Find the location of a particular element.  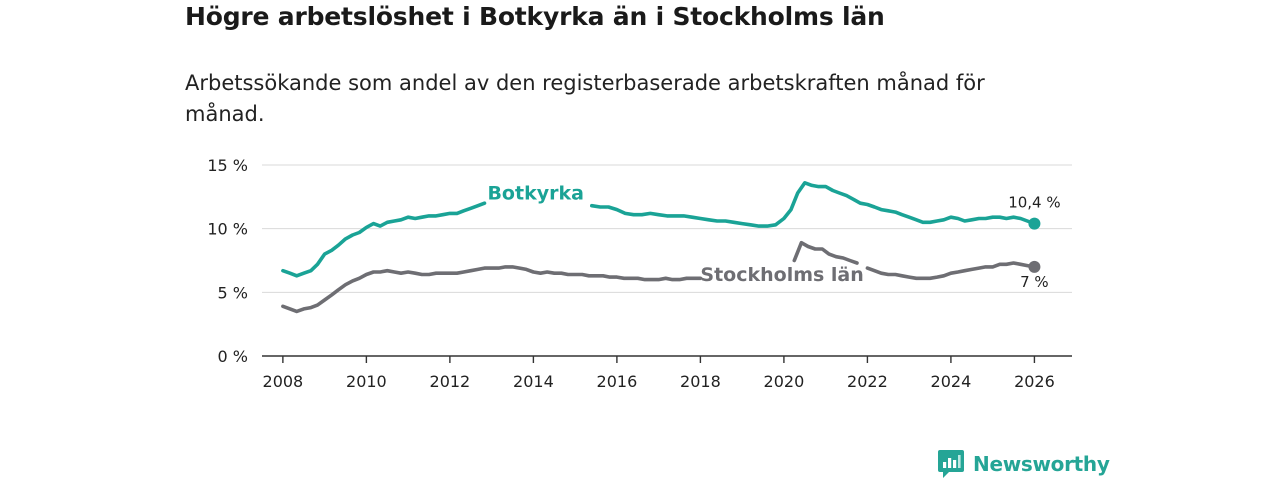

y-tick-label: 5 % is located at coordinates (233, 292).